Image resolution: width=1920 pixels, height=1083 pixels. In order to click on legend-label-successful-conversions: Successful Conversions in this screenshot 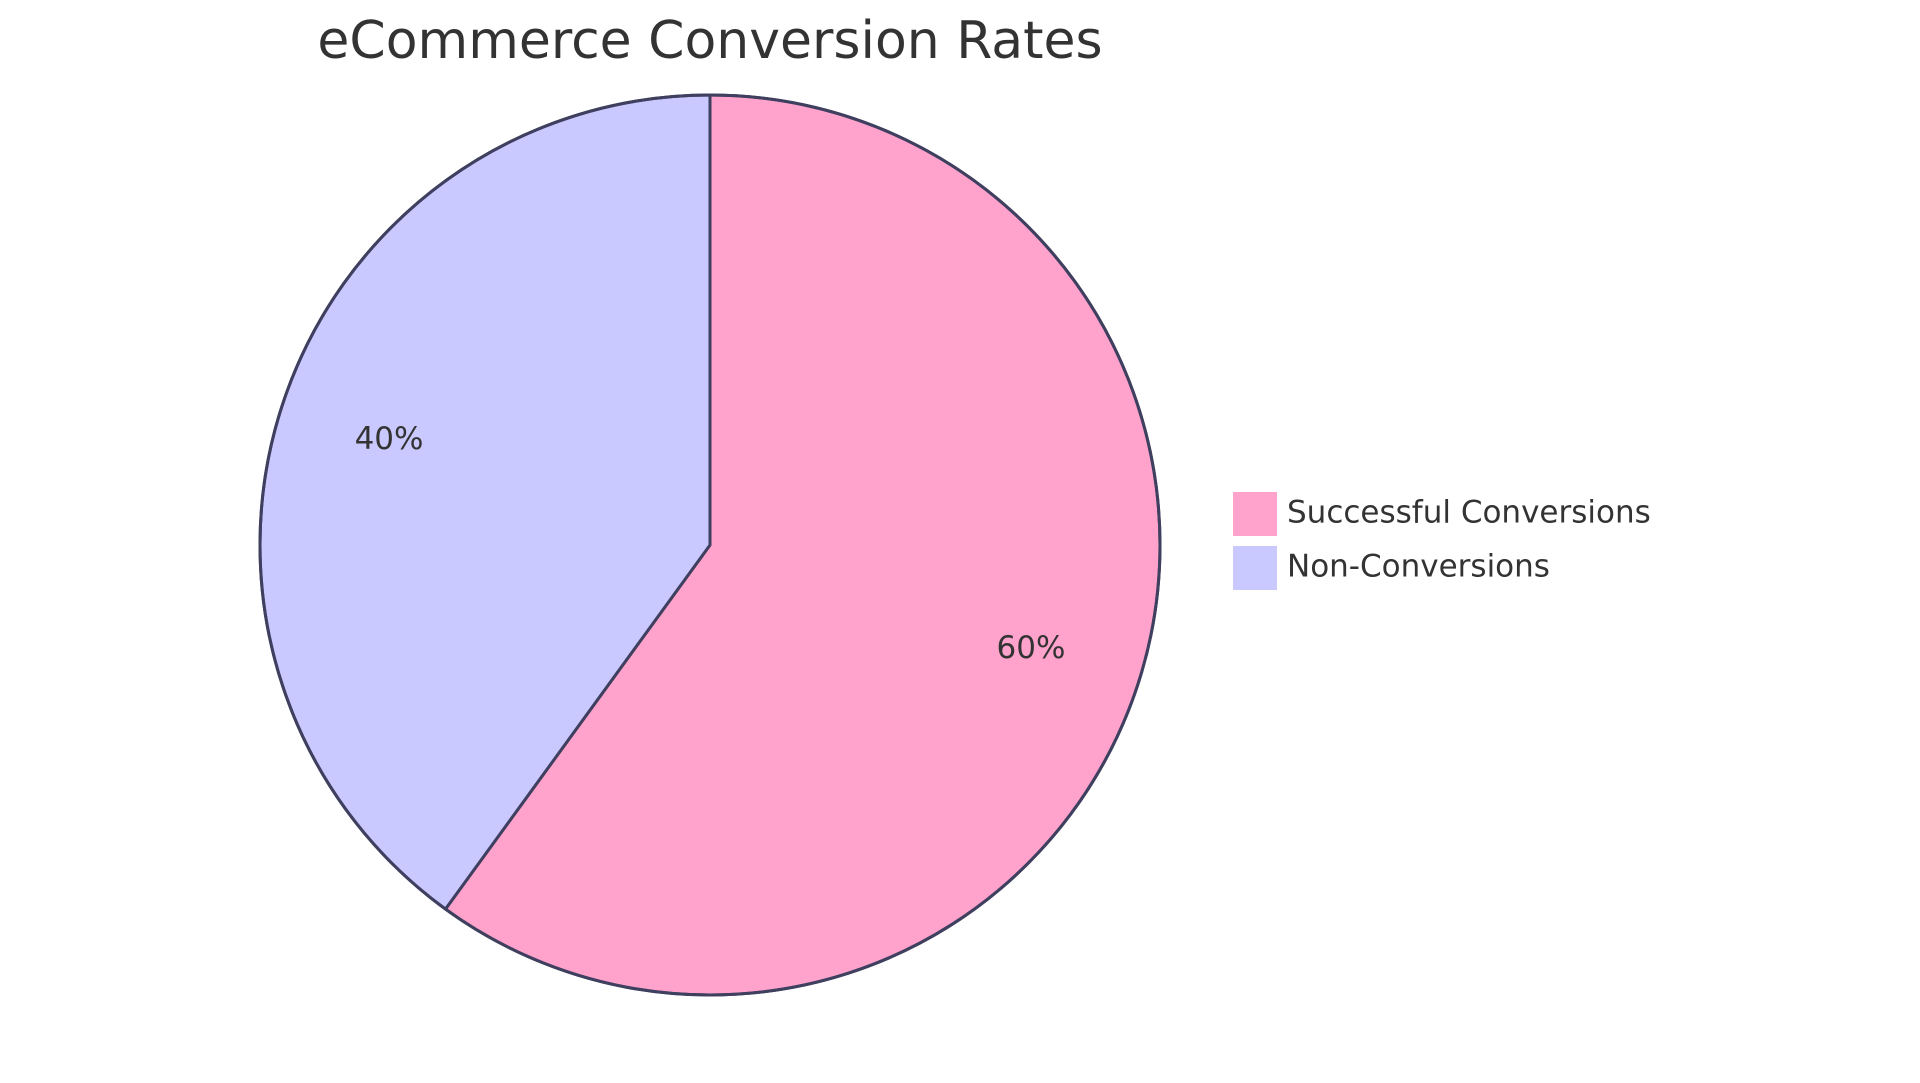, I will do `click(1469, 513)`.